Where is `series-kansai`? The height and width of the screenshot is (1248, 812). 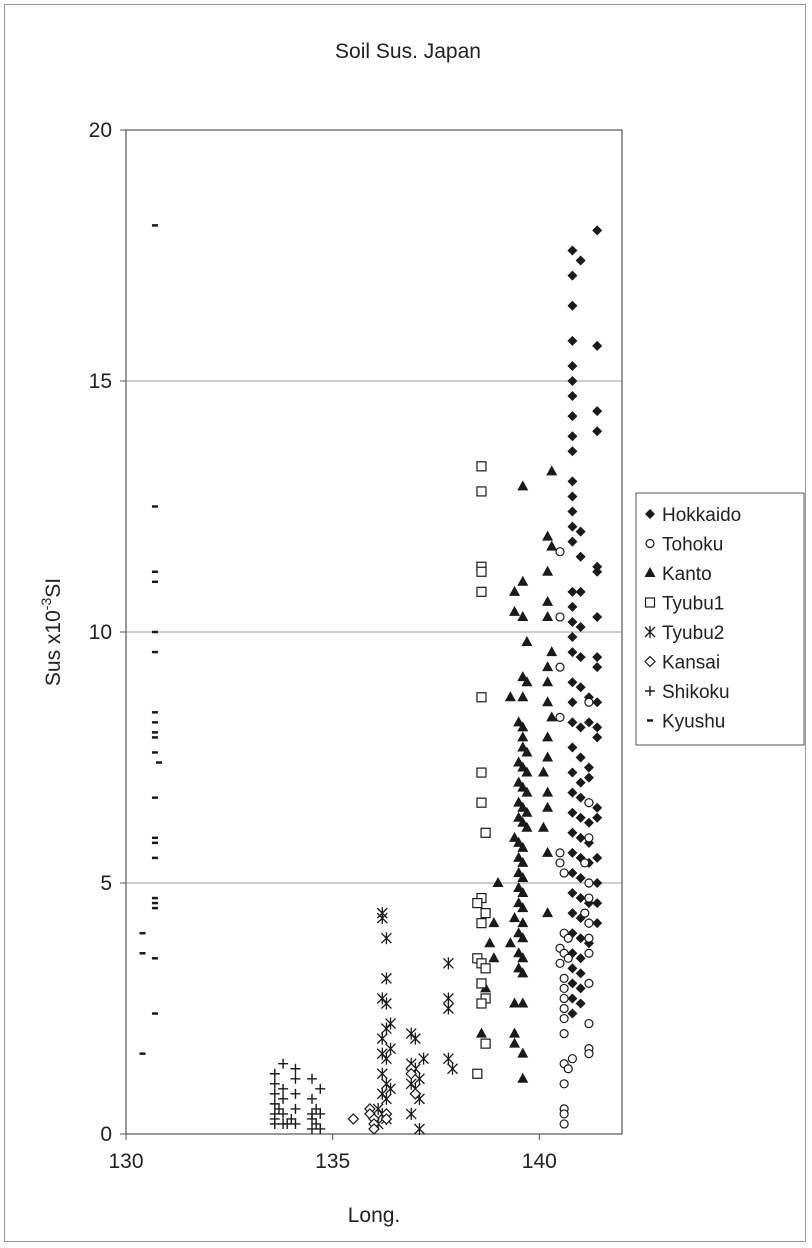 series-kansai is located at coordinates (384, 1098).